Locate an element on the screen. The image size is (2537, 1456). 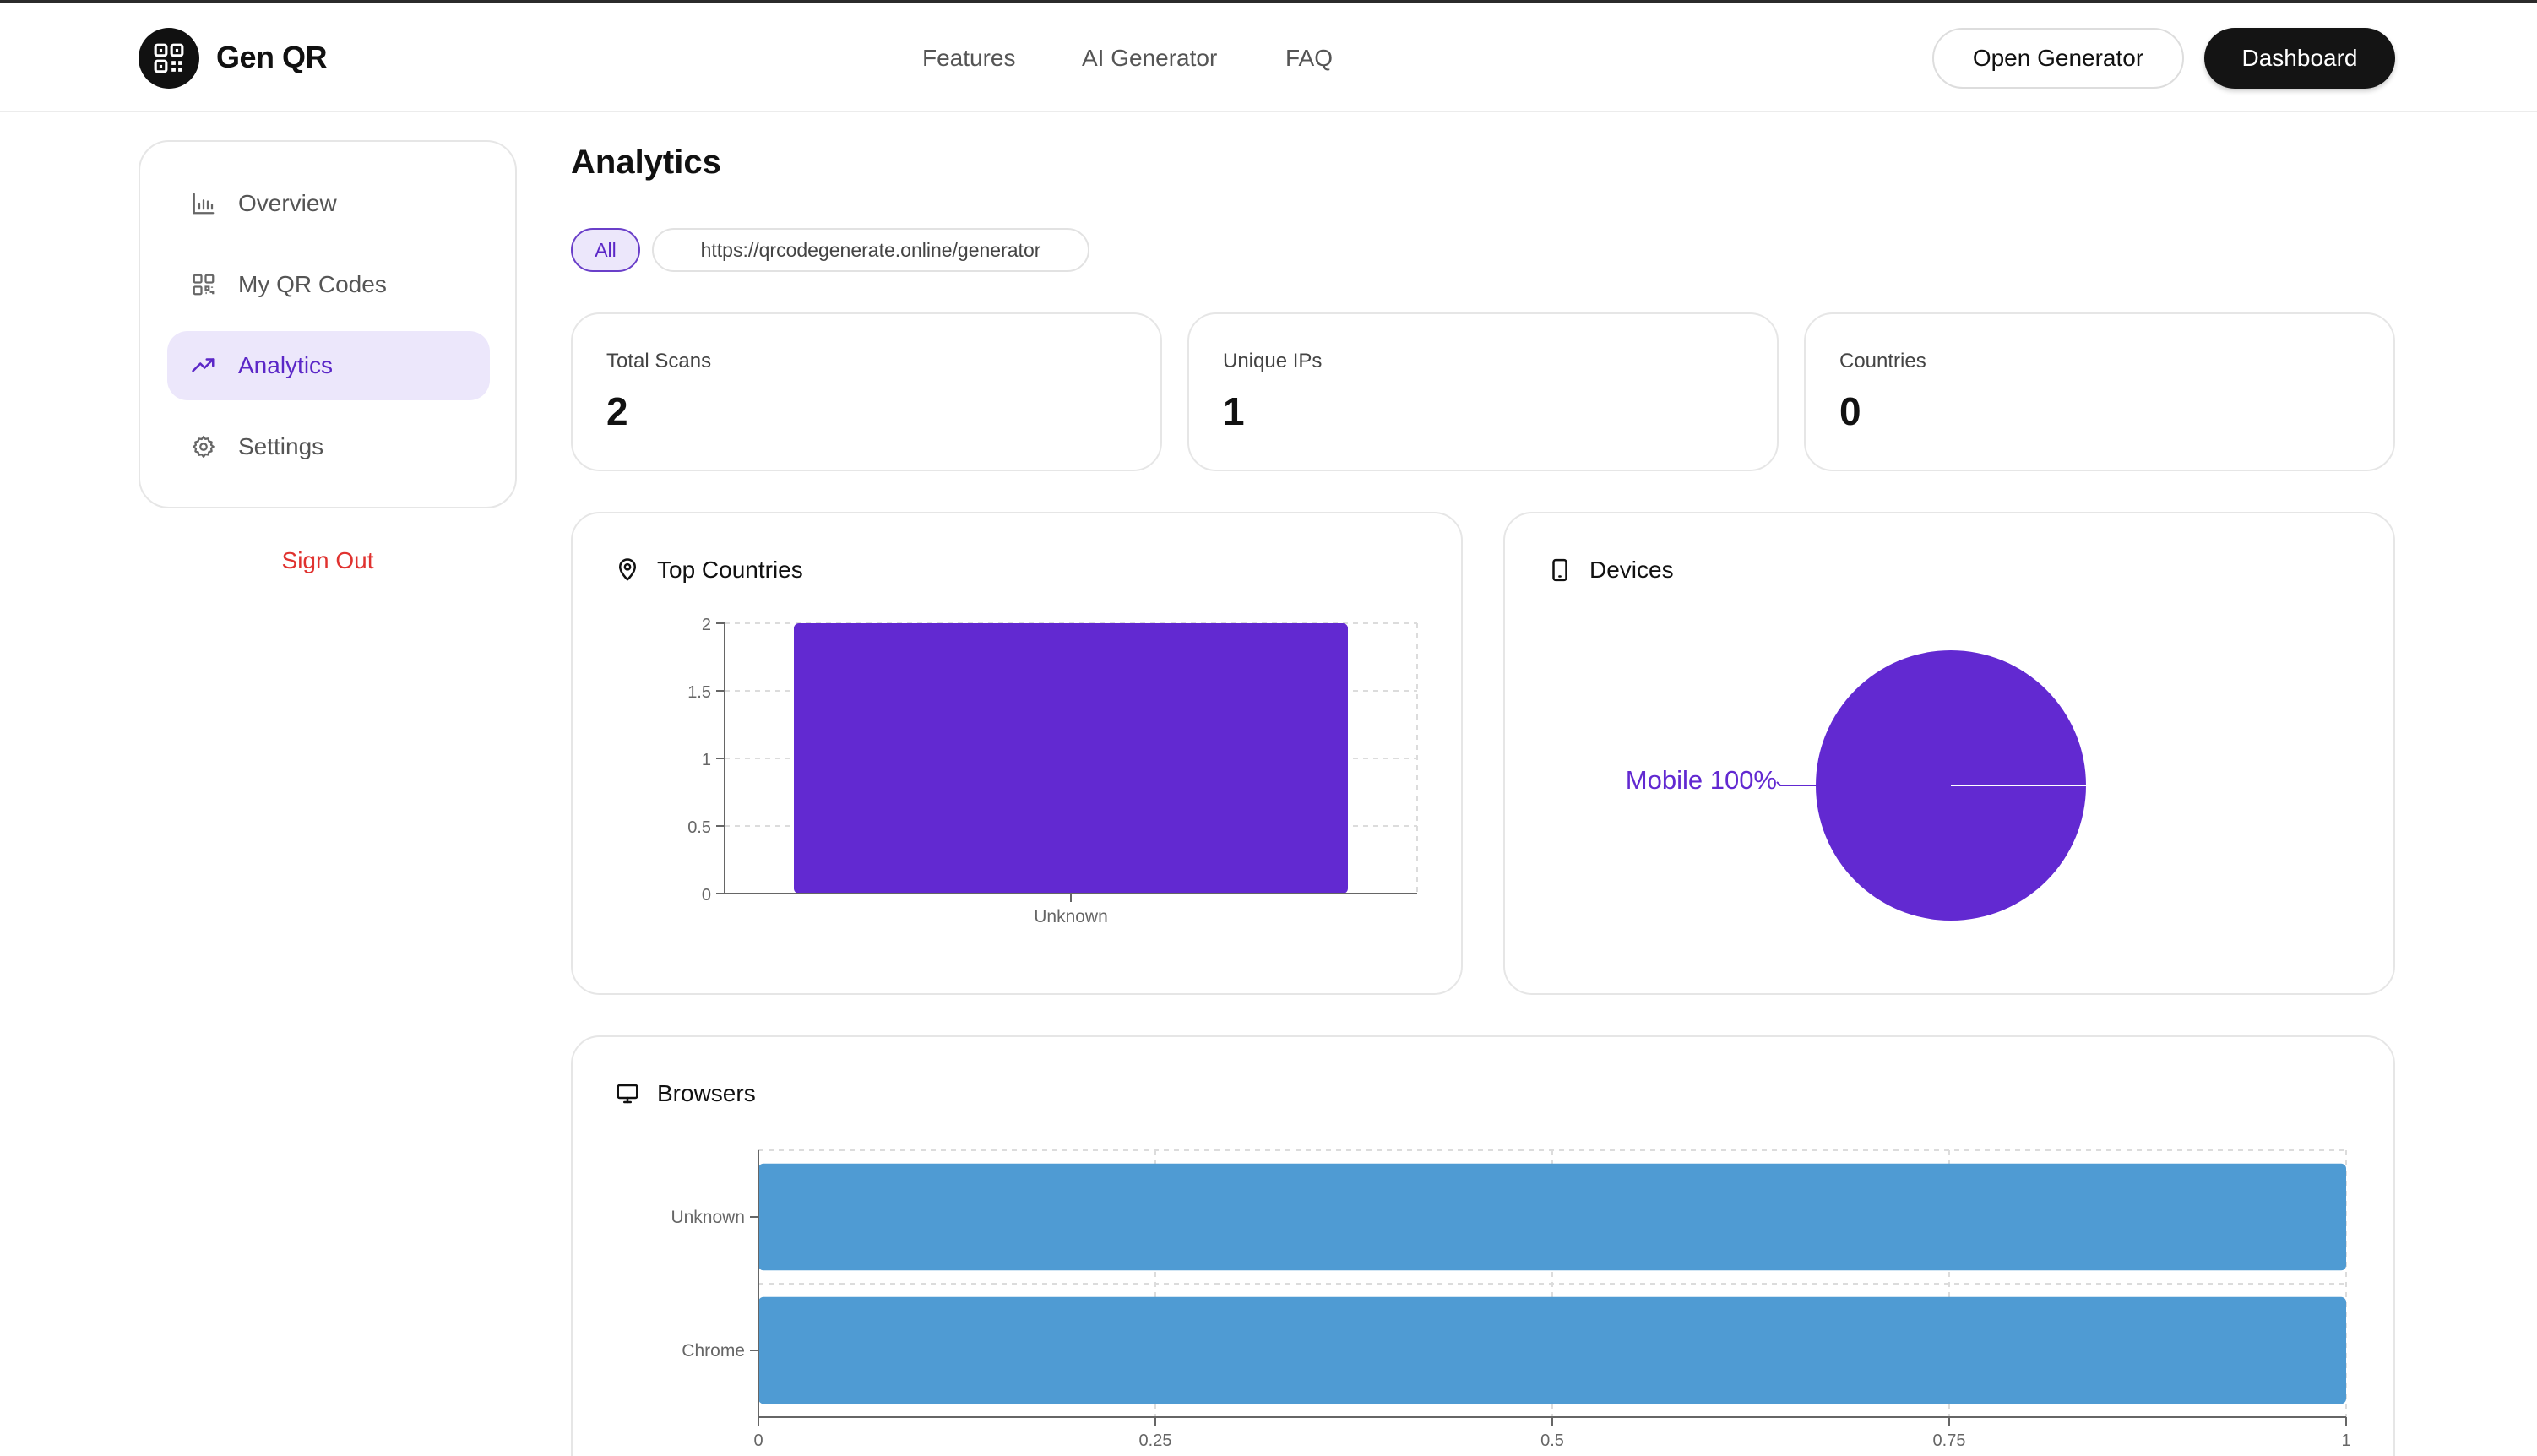
trending-up-icon is located at coordinates (203, 365).